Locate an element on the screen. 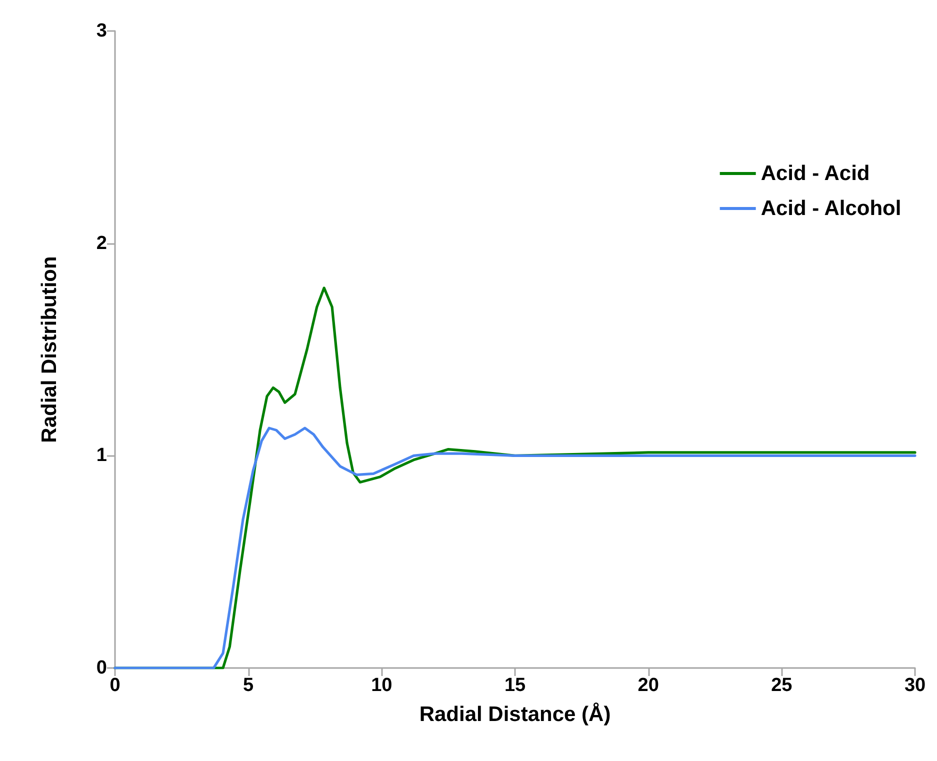  x-tick-label: 10 is located at coordinates (381, 685).